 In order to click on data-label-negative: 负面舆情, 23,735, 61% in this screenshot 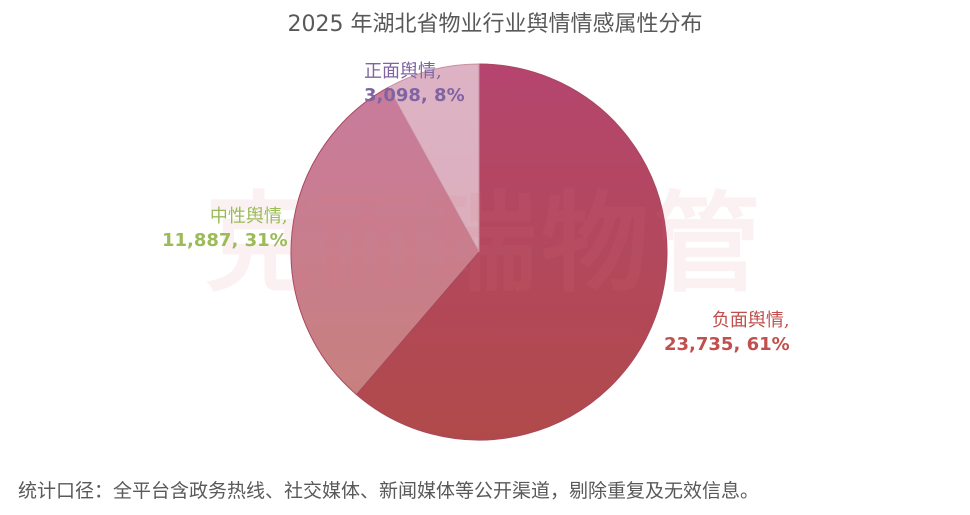, I will do `click(727, 333)`.